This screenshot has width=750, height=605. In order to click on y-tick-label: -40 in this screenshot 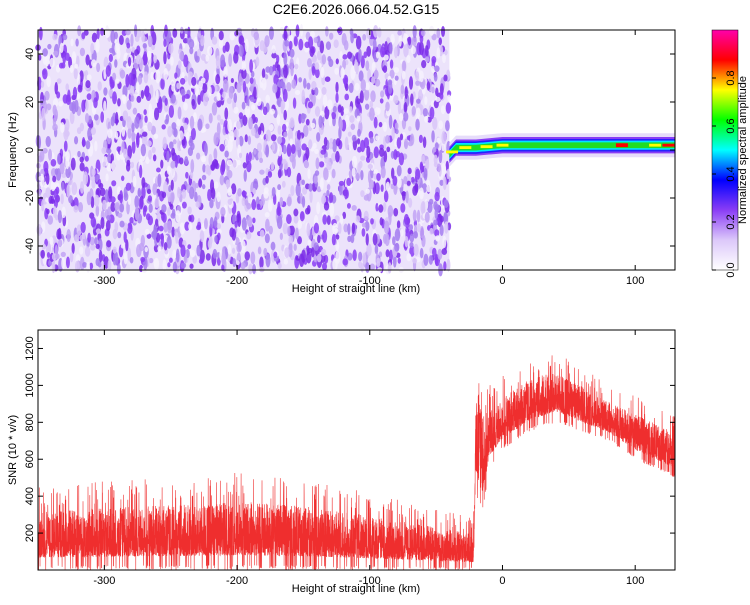, I will do `click(30, 246)`.